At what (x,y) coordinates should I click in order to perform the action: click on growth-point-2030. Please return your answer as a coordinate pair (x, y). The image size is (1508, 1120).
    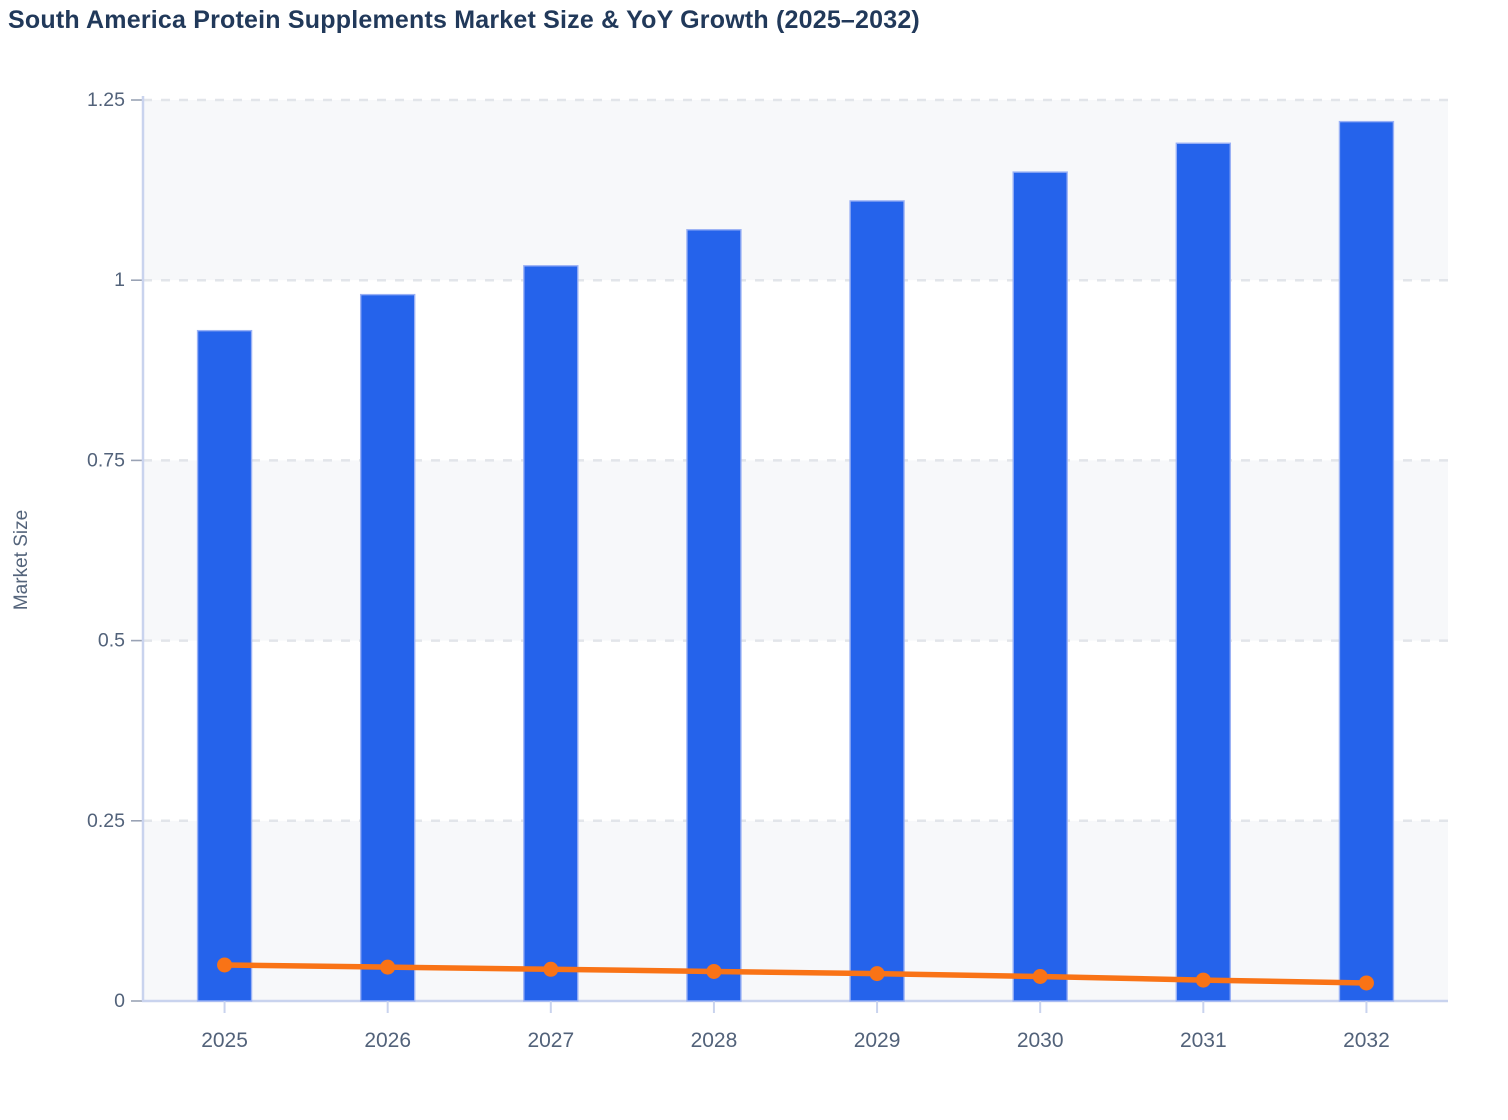
    Looking at the image, I should click on (1040, 976).